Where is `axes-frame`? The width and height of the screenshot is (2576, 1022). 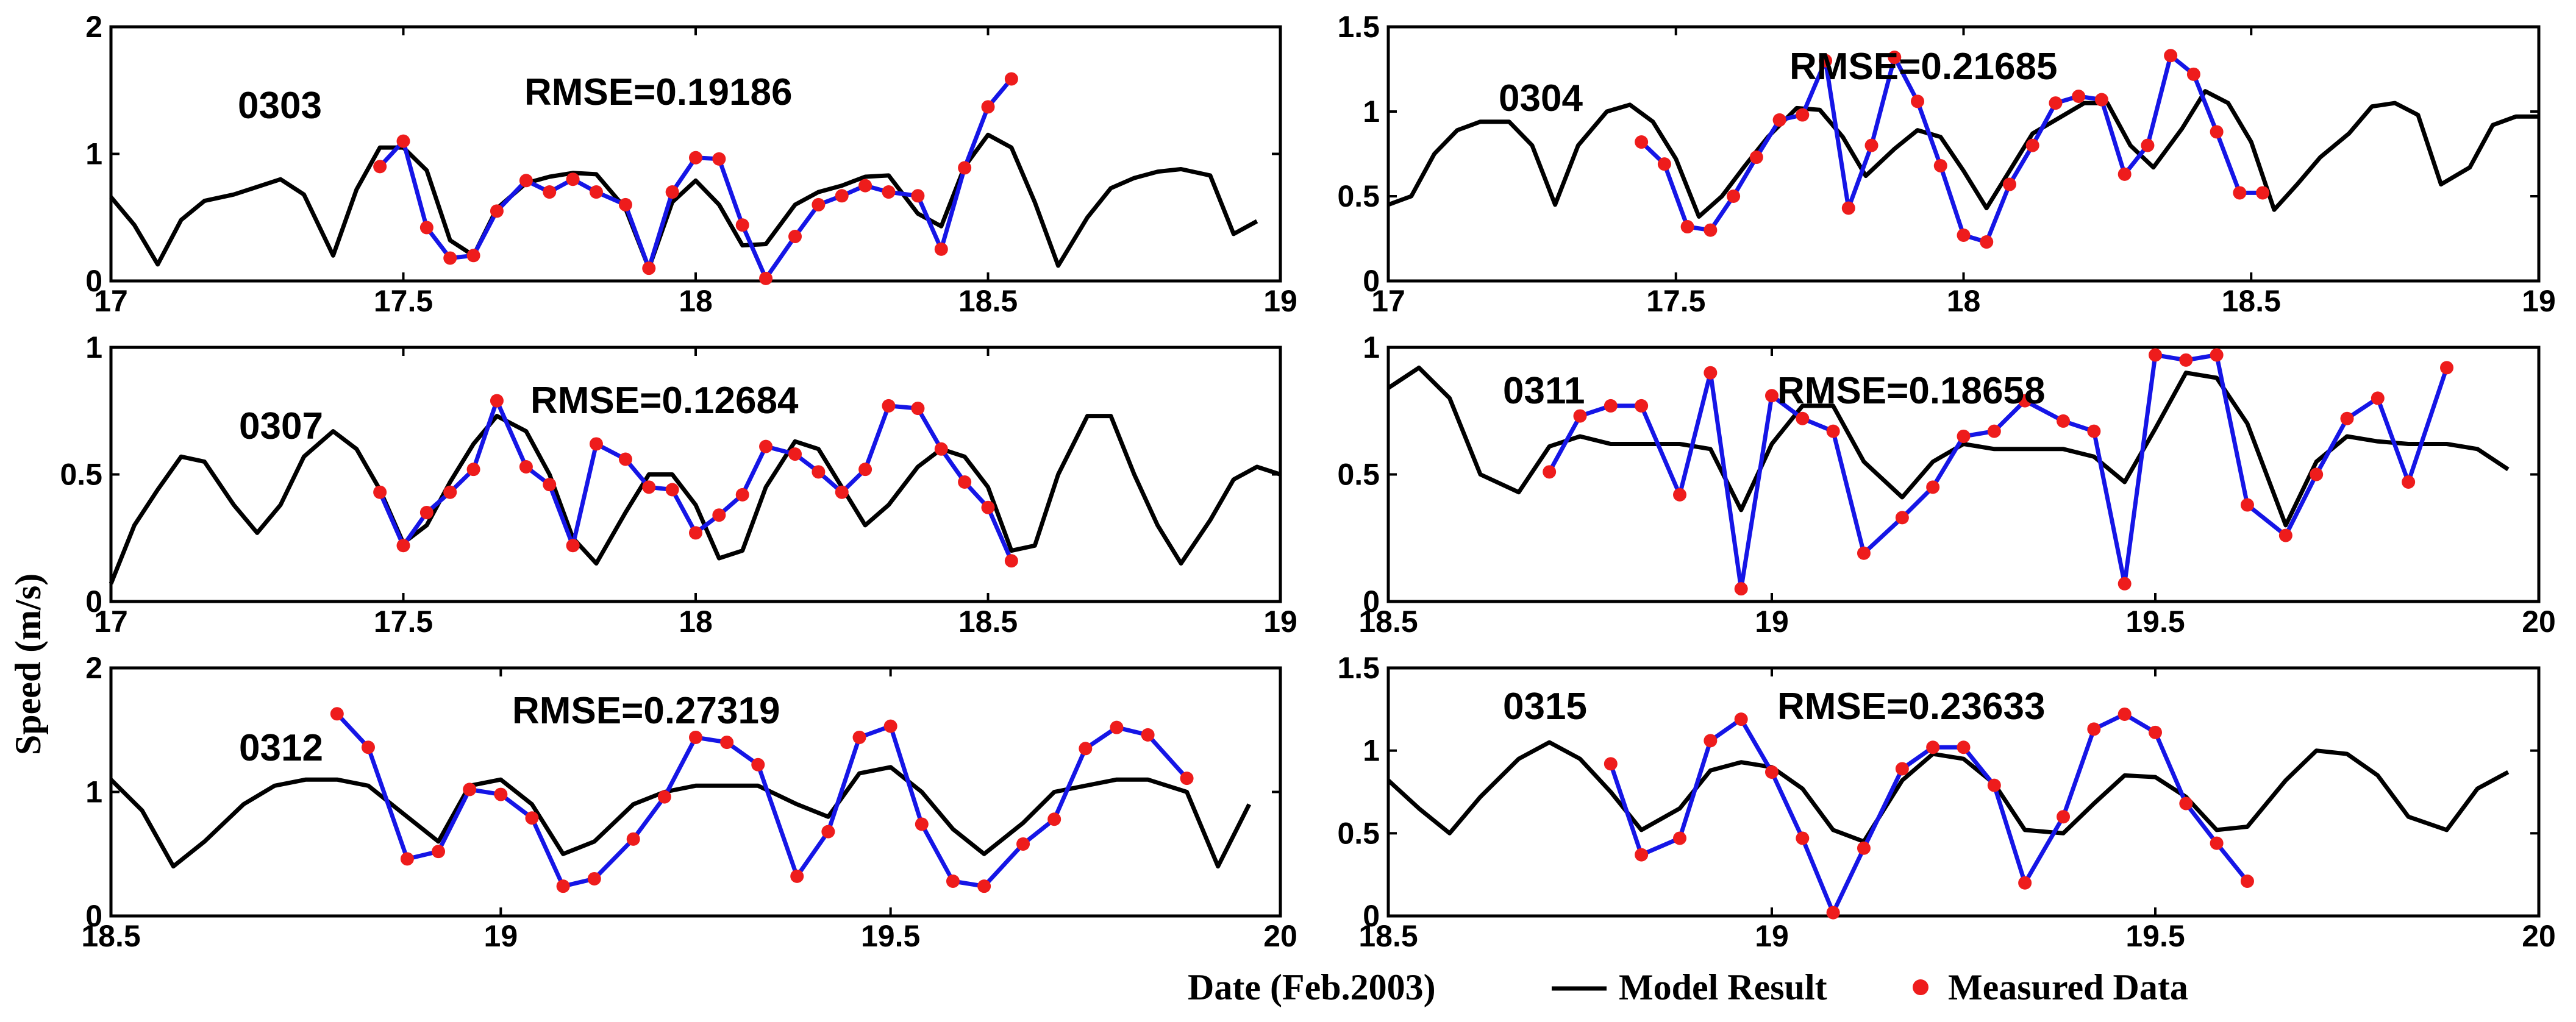
axes-frame is located at coordinates (1963, 792).